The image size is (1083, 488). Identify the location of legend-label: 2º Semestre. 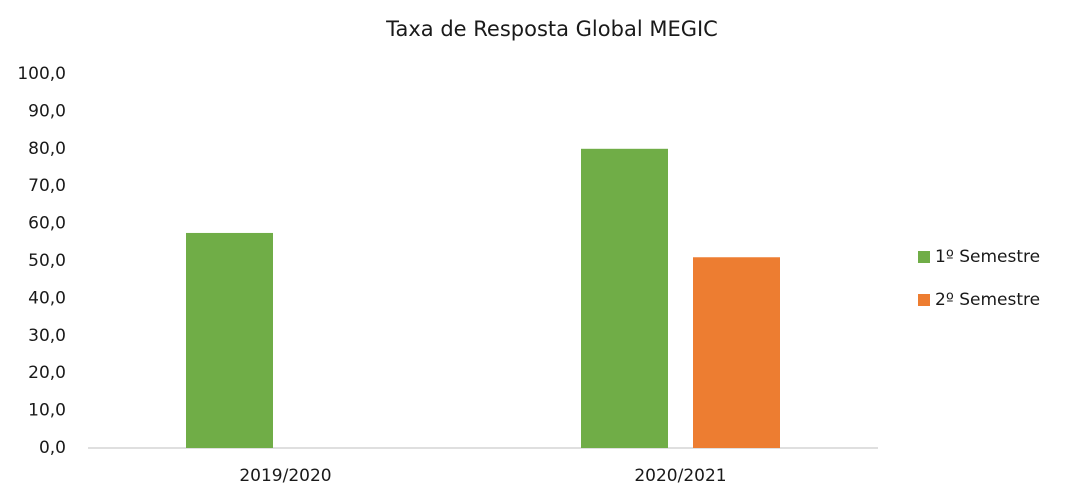
(987, 300).